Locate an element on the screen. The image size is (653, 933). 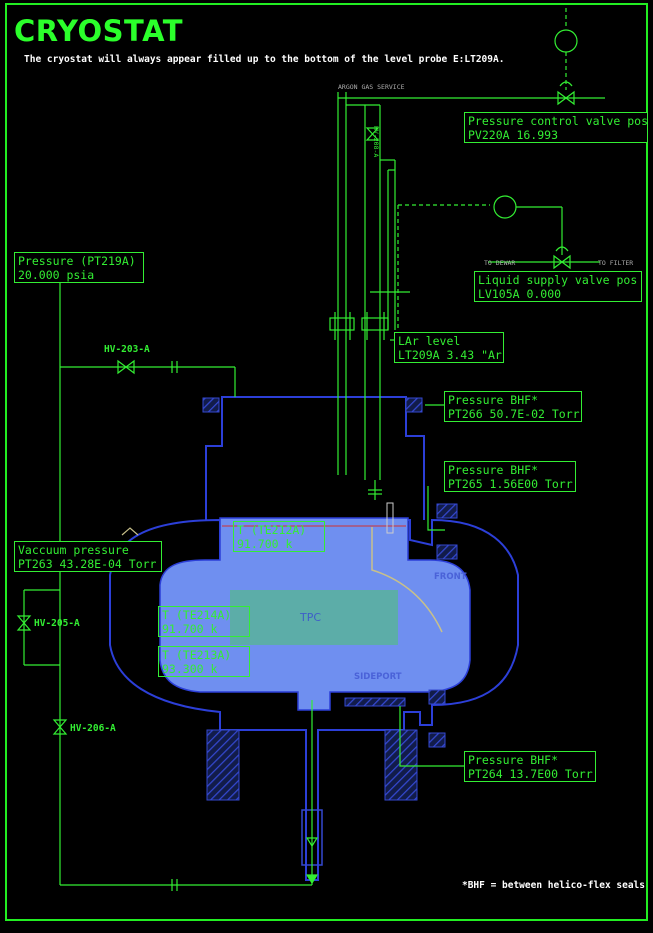
tpc-label: TPC is located at coordinates (311, 617).